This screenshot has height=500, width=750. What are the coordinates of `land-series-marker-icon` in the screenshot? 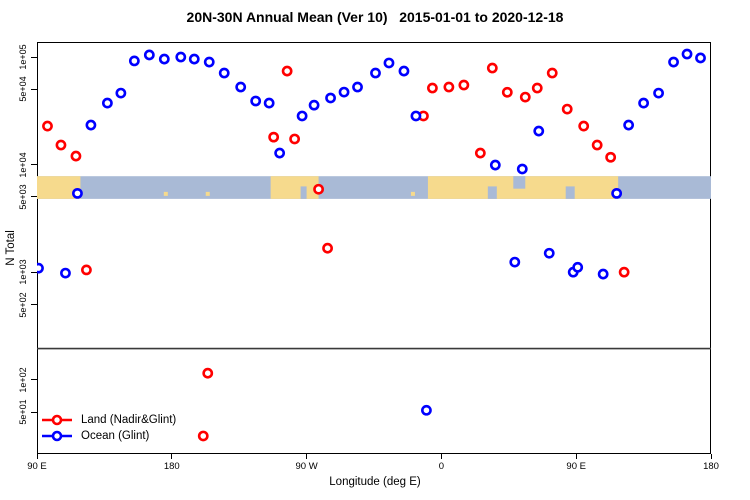 It's located at (57, 420).